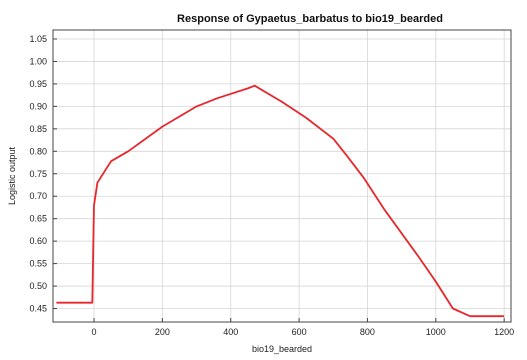 This screenshot has width=527, height=360. What do you see at coordinates (282, 349) in the screenshot?
I see `x-axis-label: bio19_bearded` at bounding box center [282, 349].